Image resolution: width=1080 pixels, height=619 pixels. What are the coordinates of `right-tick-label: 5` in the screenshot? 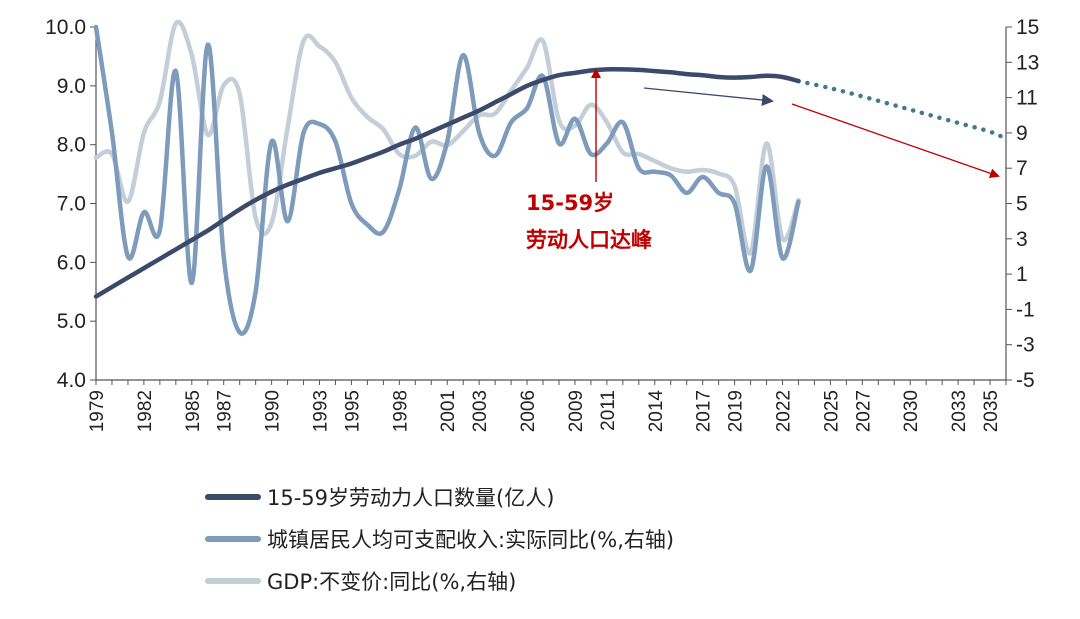 It's located at (1022, 204).